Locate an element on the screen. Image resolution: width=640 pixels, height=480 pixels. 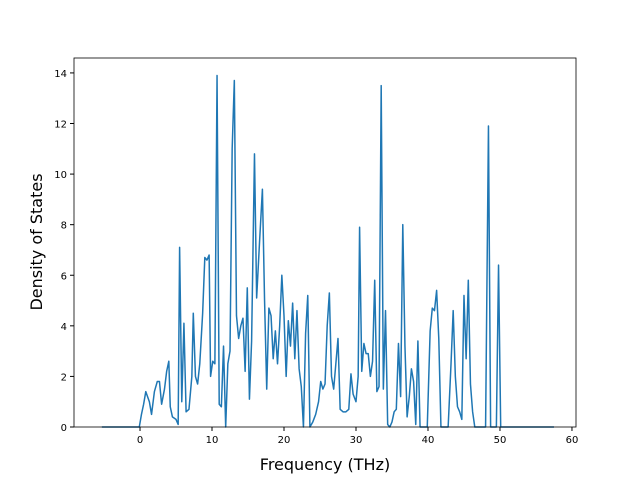
x-tick-label: 0 is located at coordinates (140, 440).